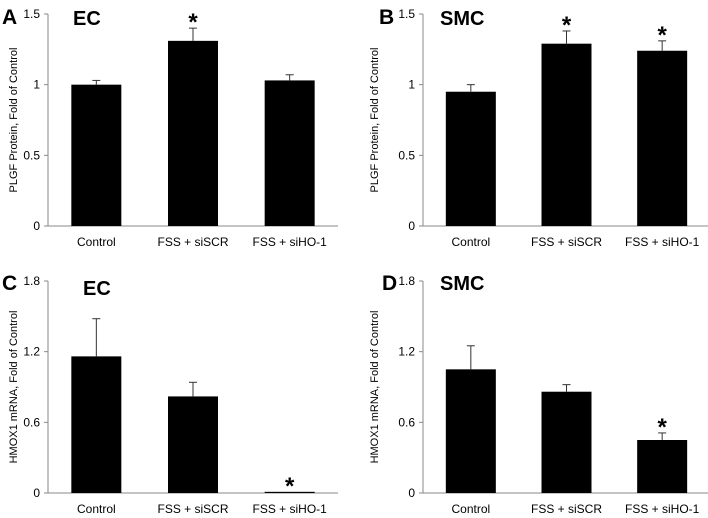 The height and width of the screenshot is (518, 708). What do you see at coordinates (9, 283) in the screenshot?
I see `panel-letter: C` at bounding box center [9, 283].